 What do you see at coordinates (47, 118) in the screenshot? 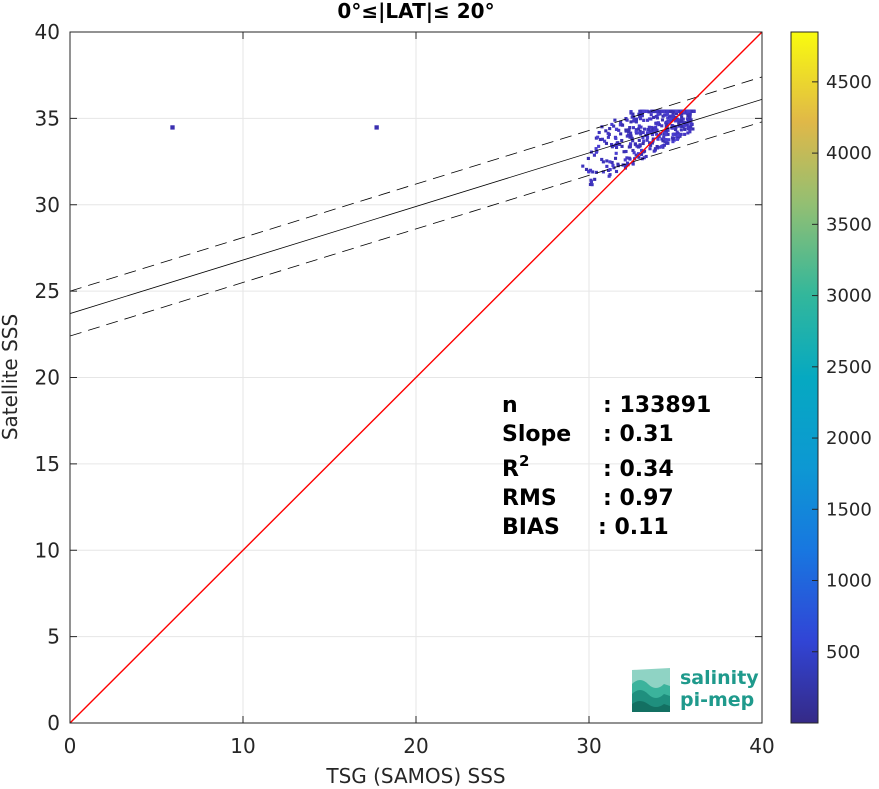
I see `y-tick-label: 35` at bounding box center [47, 118].